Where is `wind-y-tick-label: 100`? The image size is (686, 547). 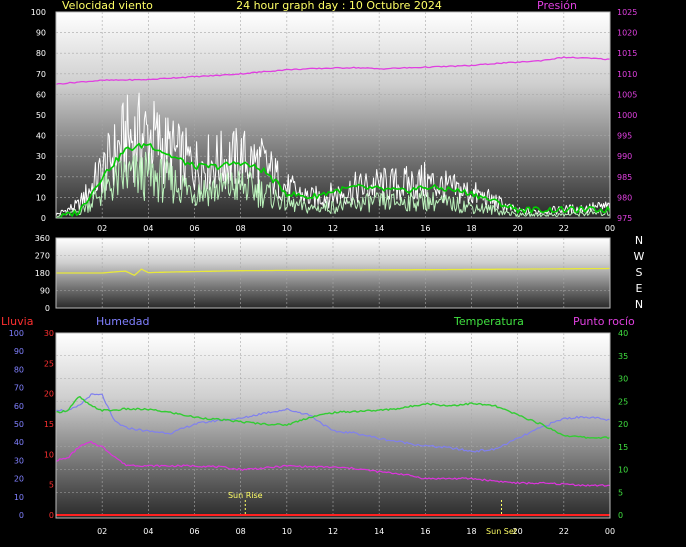 wind-y-tick-label: 100 is located at coordinates (38, 12).